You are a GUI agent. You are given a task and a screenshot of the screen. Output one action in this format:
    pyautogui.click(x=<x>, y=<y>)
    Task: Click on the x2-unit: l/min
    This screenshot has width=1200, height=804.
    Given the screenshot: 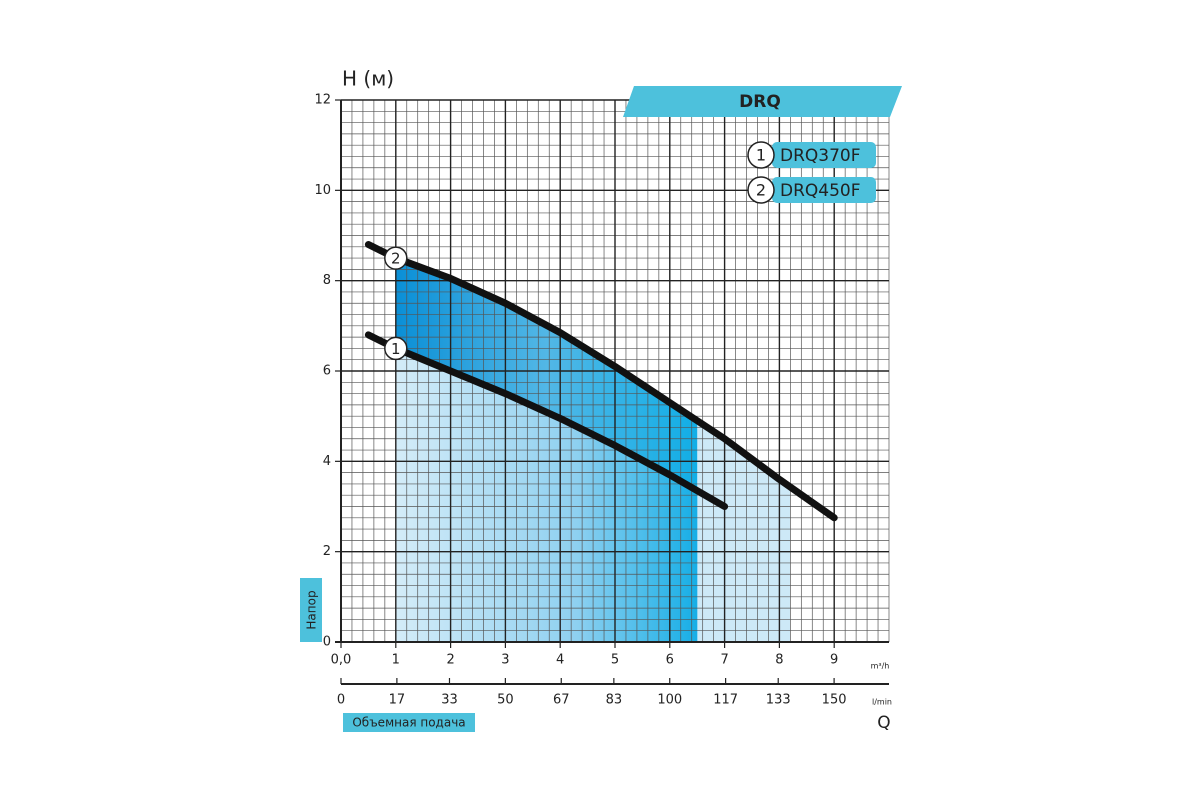 What is the action you would take?
    pyautogui.click(x=882, y=702)
    